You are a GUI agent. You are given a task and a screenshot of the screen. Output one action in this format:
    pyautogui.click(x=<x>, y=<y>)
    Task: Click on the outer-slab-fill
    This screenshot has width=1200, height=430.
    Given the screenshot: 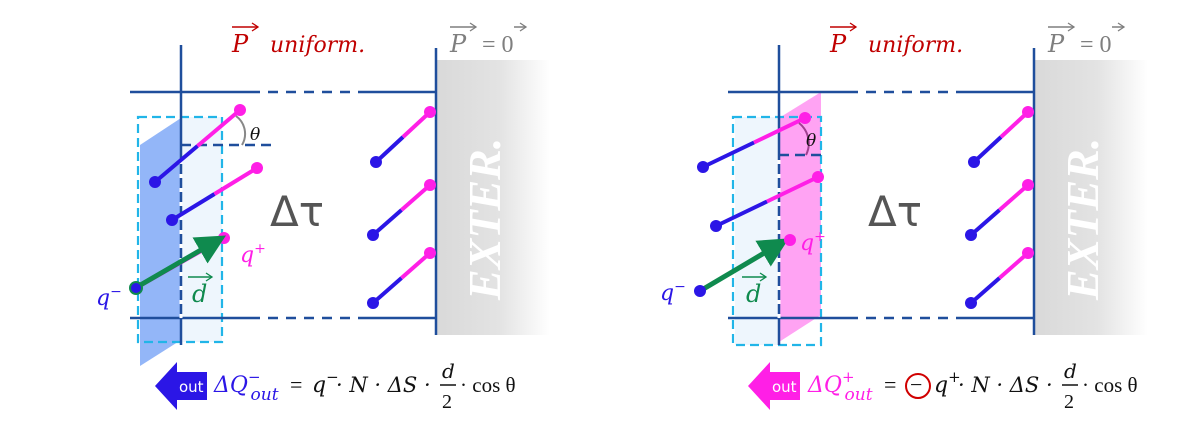 What is the action you would take?
    pyautogui.click(x=757, y=231)
    